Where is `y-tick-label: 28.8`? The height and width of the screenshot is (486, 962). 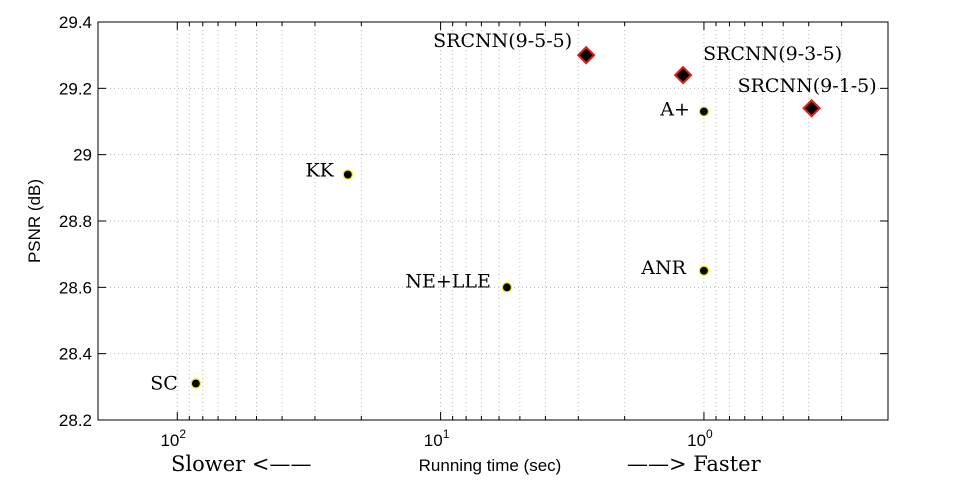 y-tick-label: 28.8 is located at coordinates (75, 221).